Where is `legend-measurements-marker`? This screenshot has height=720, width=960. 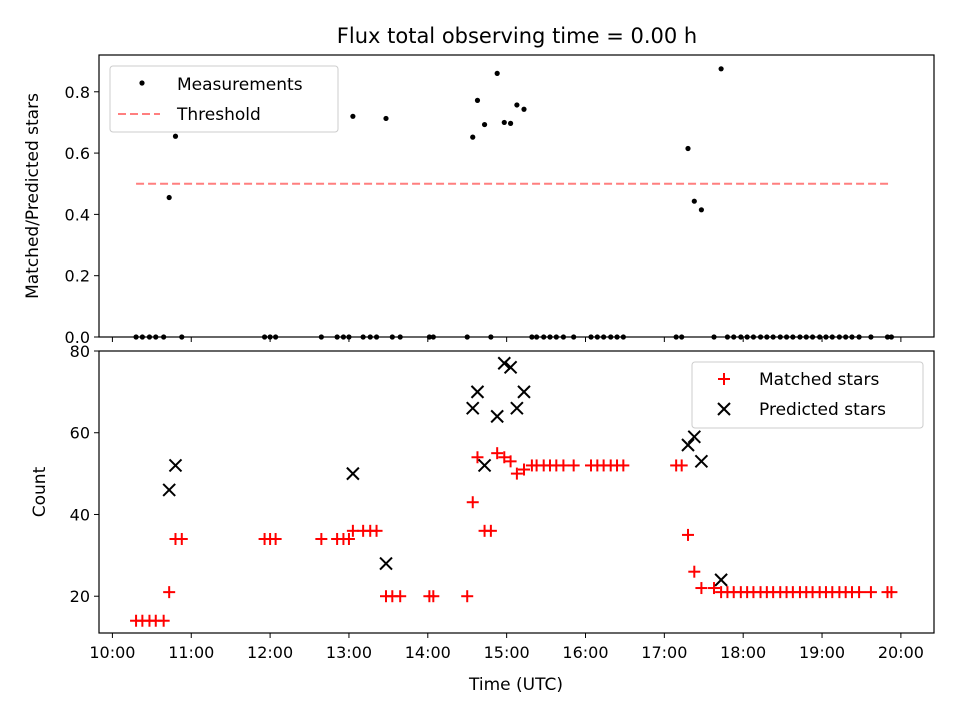 legend-measurements-marker is located at coordinates (142, 83).